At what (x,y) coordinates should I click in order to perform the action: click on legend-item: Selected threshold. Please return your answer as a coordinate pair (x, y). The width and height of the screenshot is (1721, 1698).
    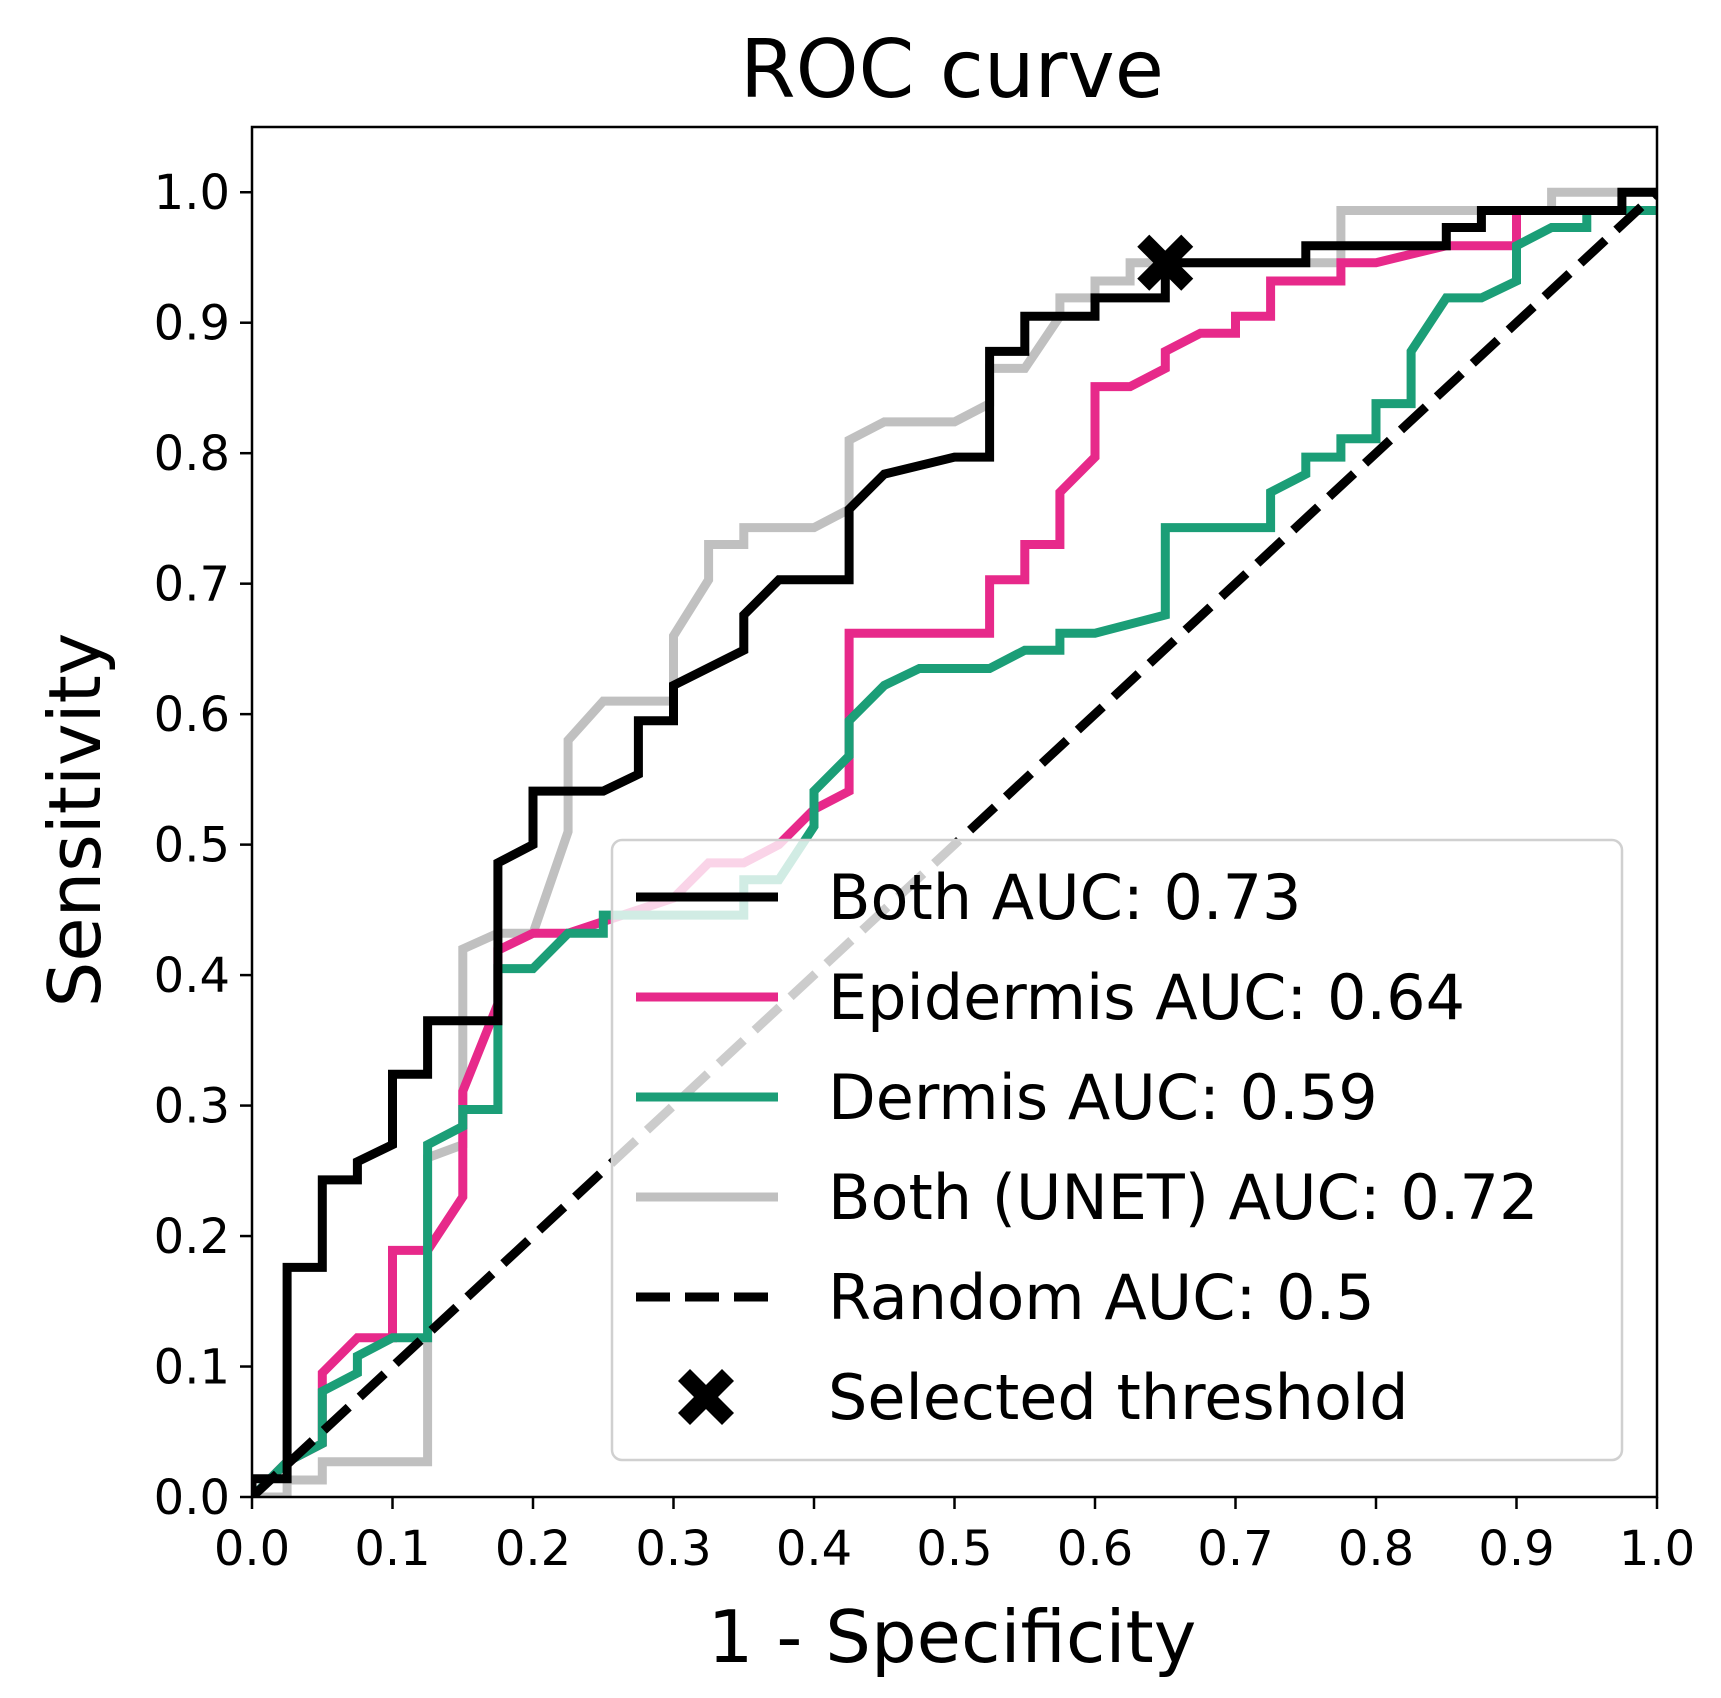
    Looking at the image, I should click on (1042, 1397).